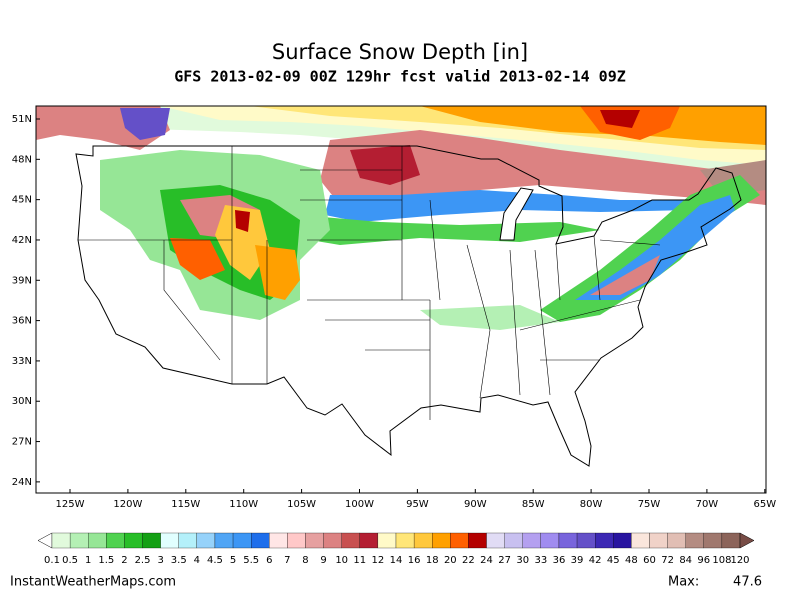 The width and height of the screenshot is (800, 600). What do you see at coordinates (106, 560) in the screenshot?
I see `colorbar-label: 1.5` at bounding box center [106, 560].